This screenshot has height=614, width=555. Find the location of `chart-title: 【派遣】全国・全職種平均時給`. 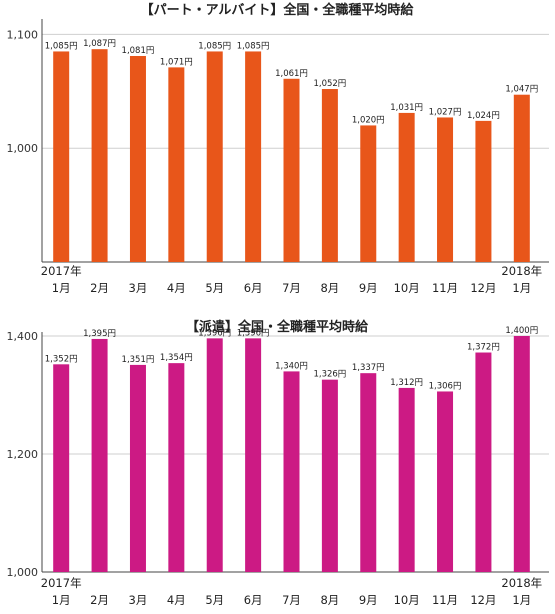

chart-title: 【派遣】全国・全職種平均時給 is located at coordinates (277, 327).